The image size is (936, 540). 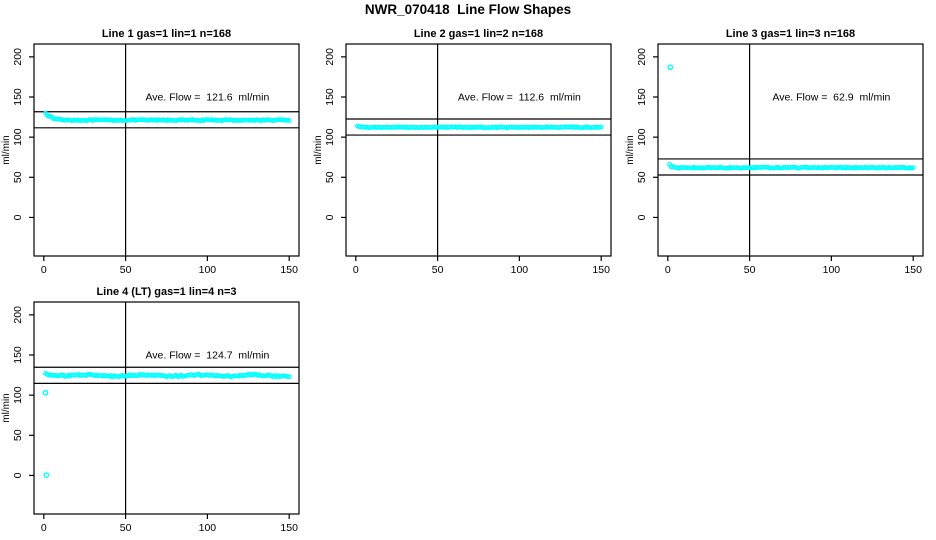 I want to click on panel-title: Line 1 gas=1 lin=1 n=168, so click(x=166, y=34).